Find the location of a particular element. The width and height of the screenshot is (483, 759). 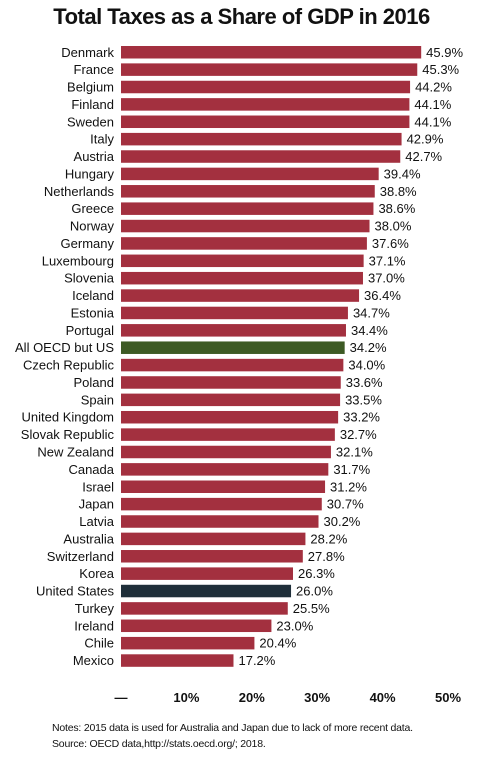

category-label: Poland is located at coordinates (94, 382).